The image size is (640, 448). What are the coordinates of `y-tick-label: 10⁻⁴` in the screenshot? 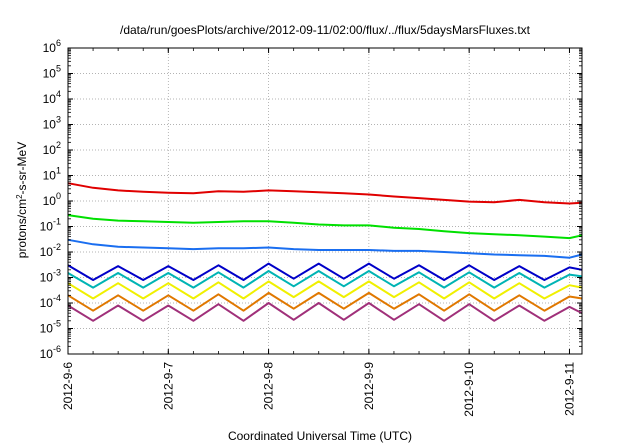 It's located at (50, 301).